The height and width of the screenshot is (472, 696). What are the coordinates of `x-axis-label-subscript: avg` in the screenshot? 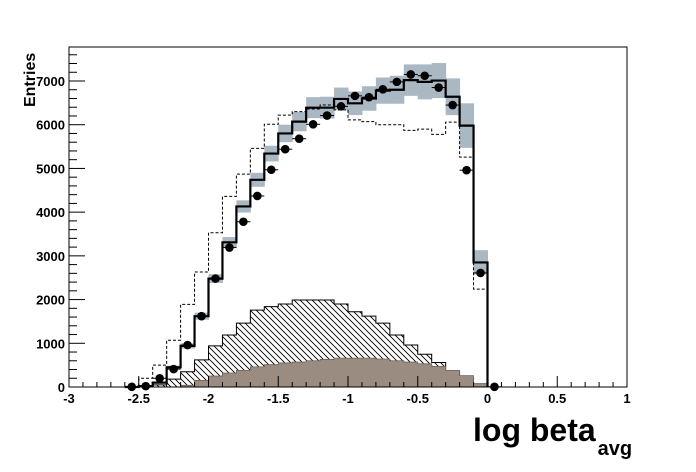 It's located at (615, 449).